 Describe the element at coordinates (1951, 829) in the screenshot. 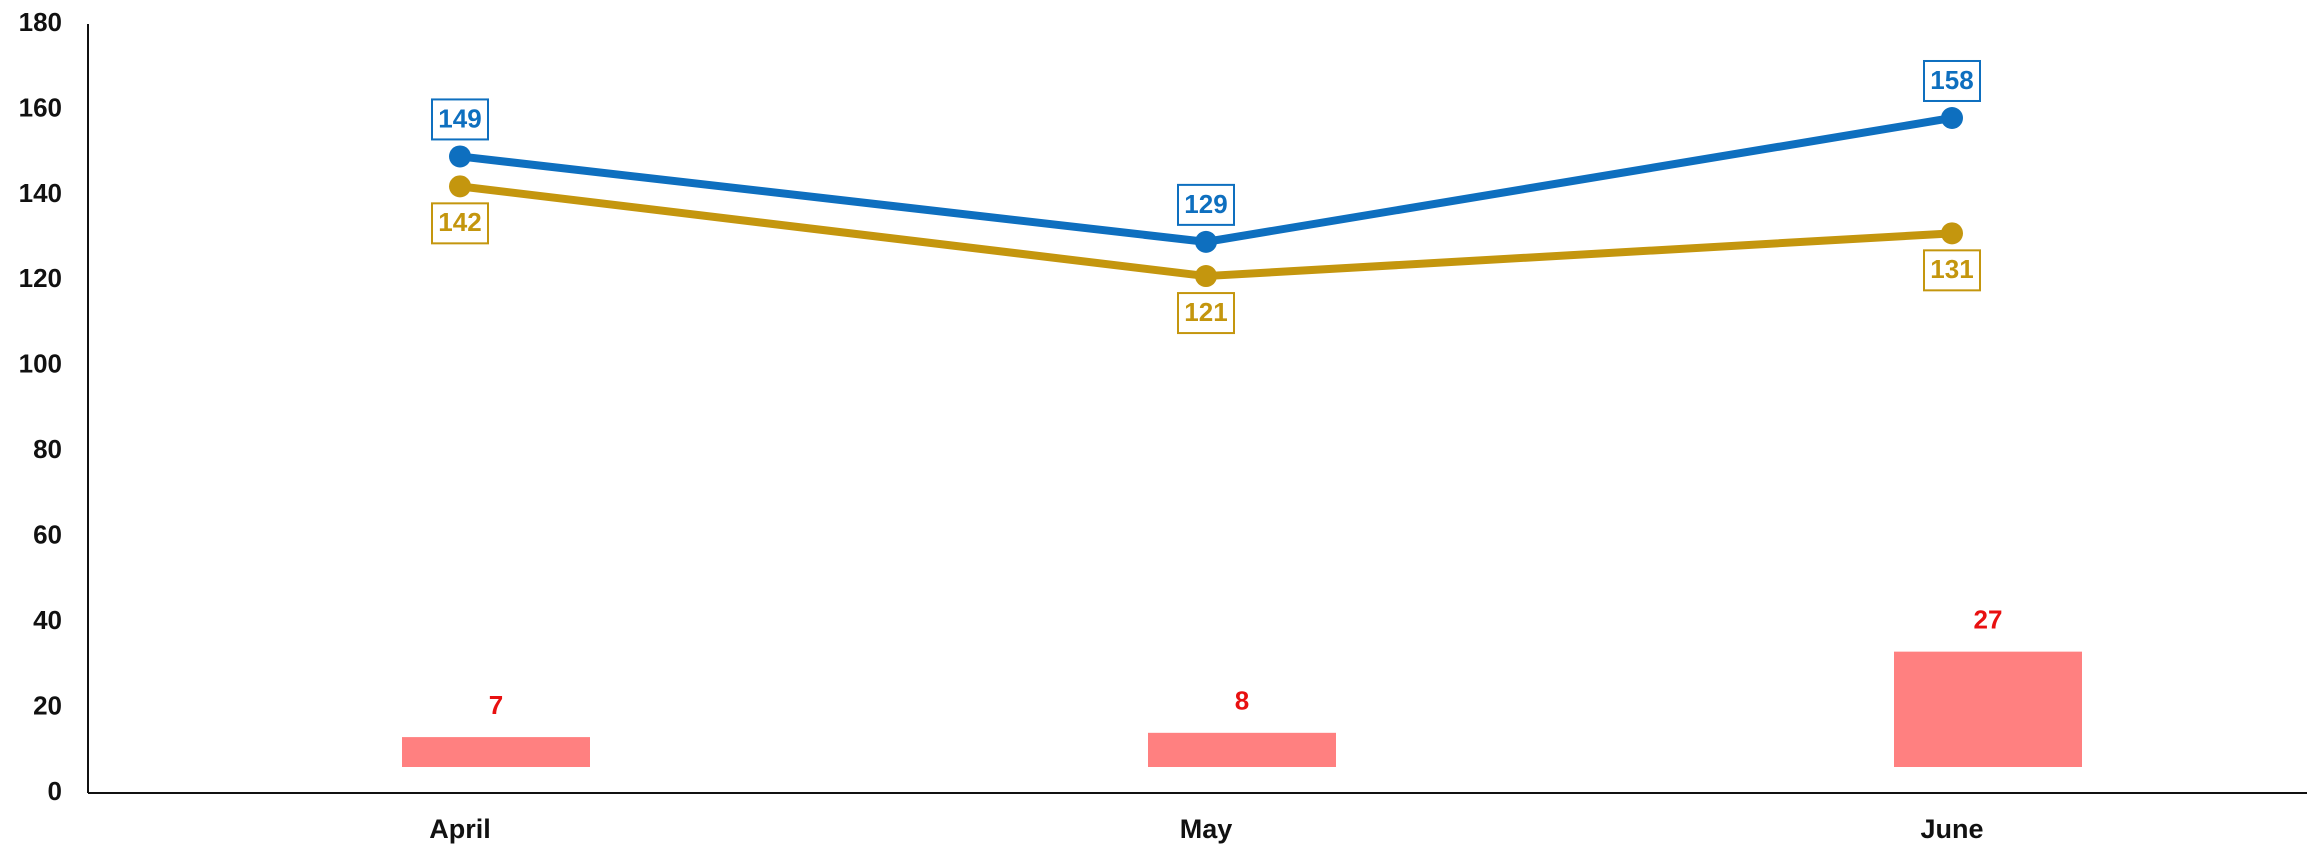

I see `x-tick-label: June` at that location.